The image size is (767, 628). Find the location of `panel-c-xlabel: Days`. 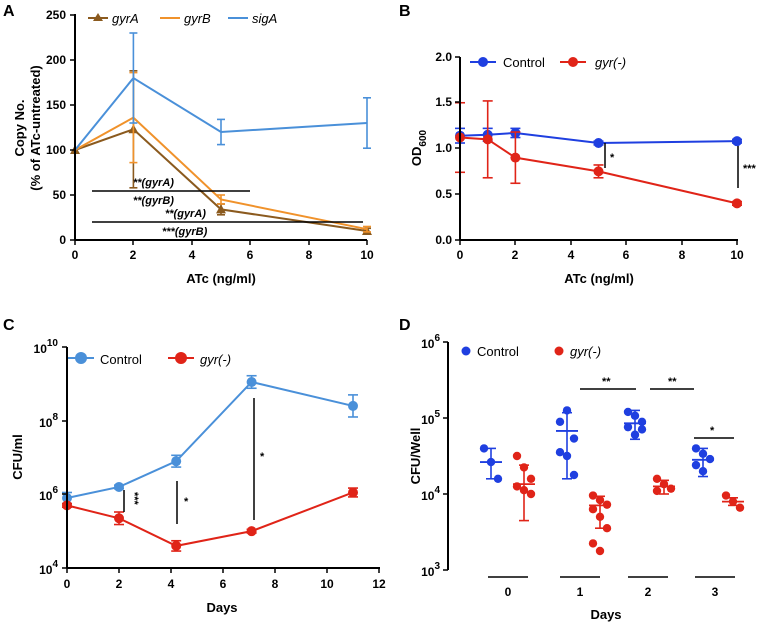

panel-c-xlabel: Days is located at coordinates (221, 607).